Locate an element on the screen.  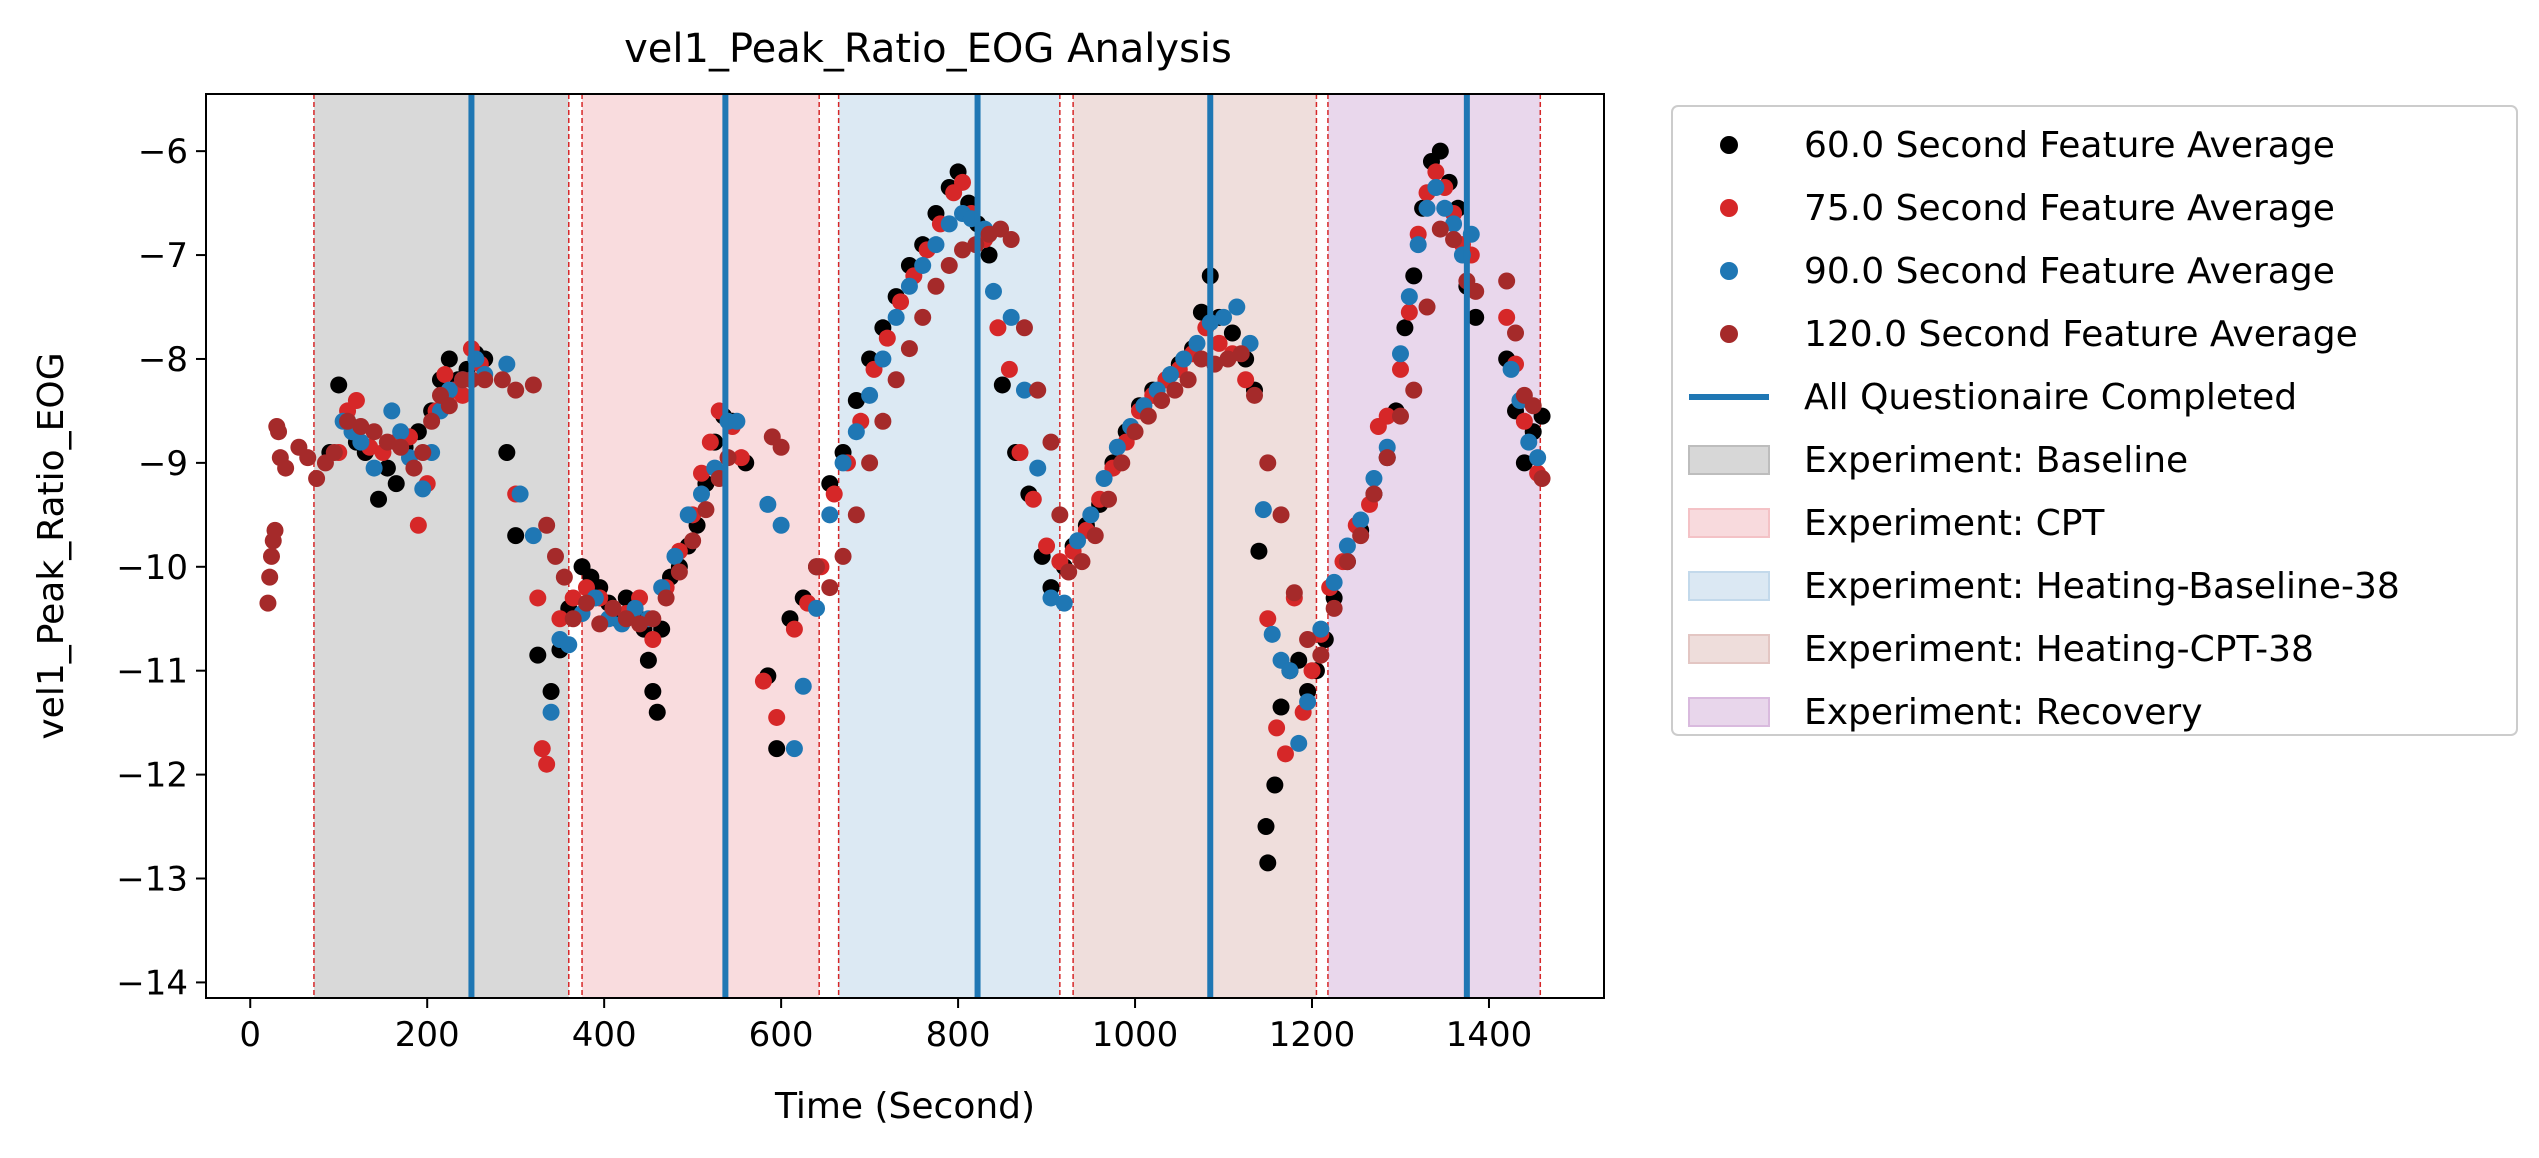
legend-label: Experiment: Heating-Baseline-38 is located at coordinates (2102, 586).